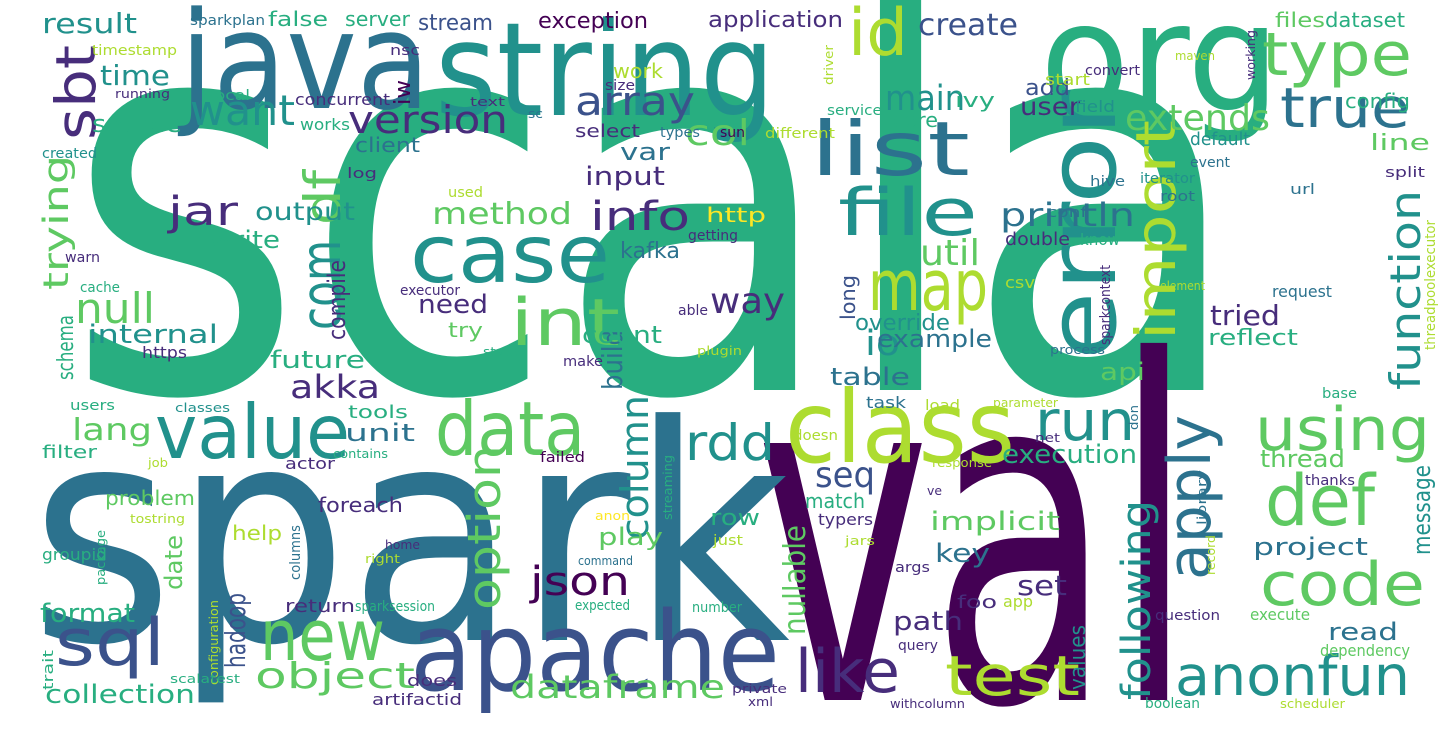 This screenshot has width=1454, height=735. What do you see at coordinates (1172, 704) in the screenshot?
I see `word: boolean` at bounding box center [1172, 704].